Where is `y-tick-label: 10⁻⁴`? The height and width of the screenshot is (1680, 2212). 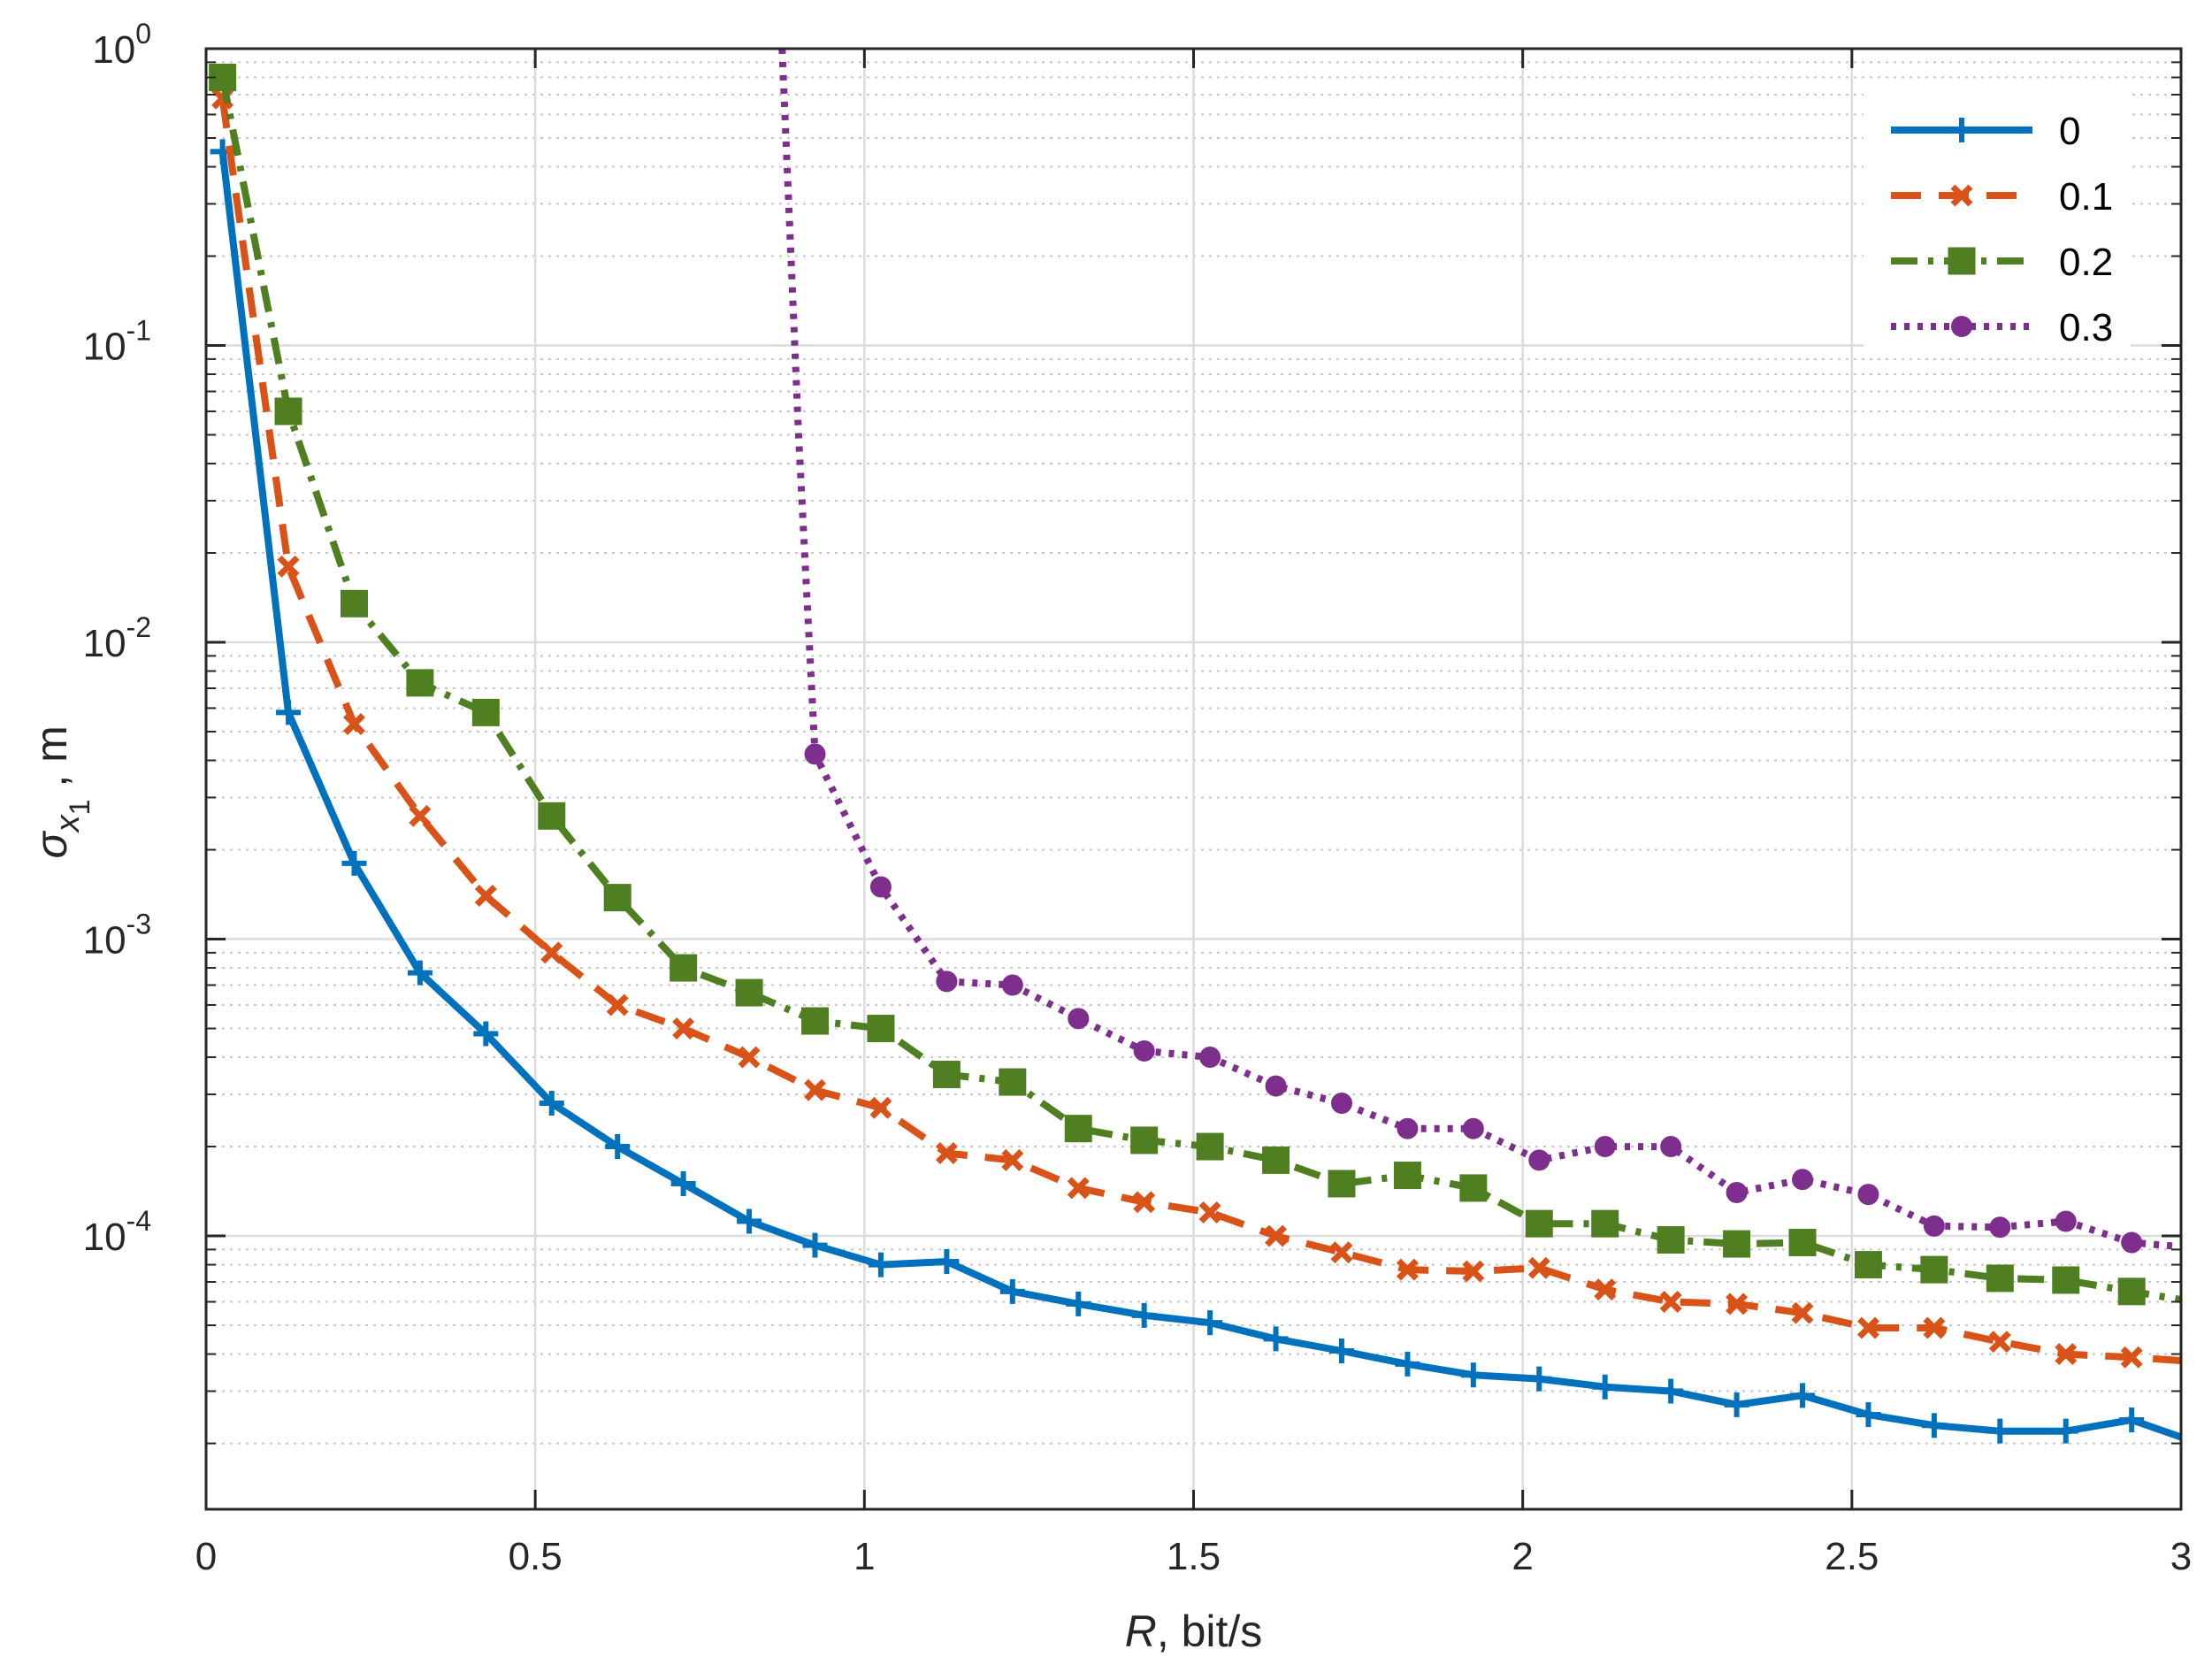 y-tick-label: 10⁻⁴ is located at coordinates (117, 1232).